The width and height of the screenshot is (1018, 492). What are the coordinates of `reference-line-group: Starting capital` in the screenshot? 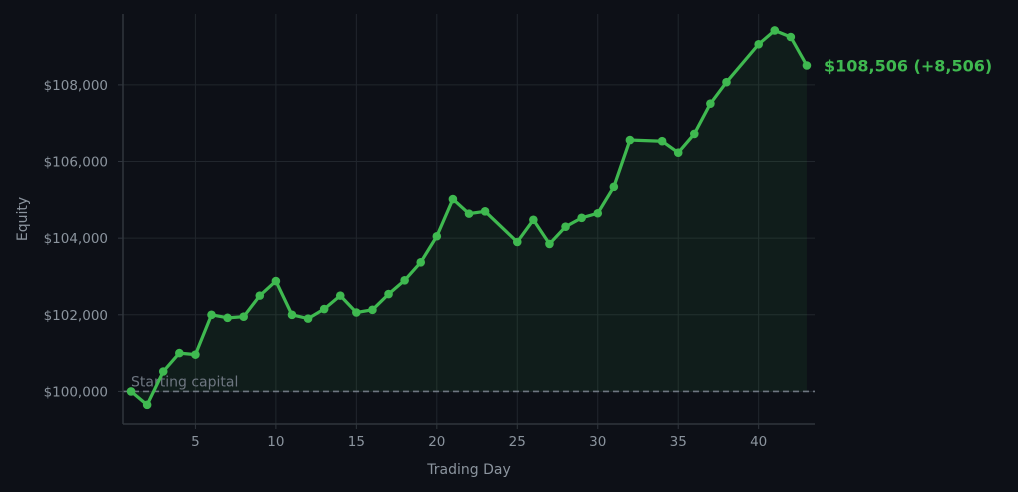 It's located at (469, 383).